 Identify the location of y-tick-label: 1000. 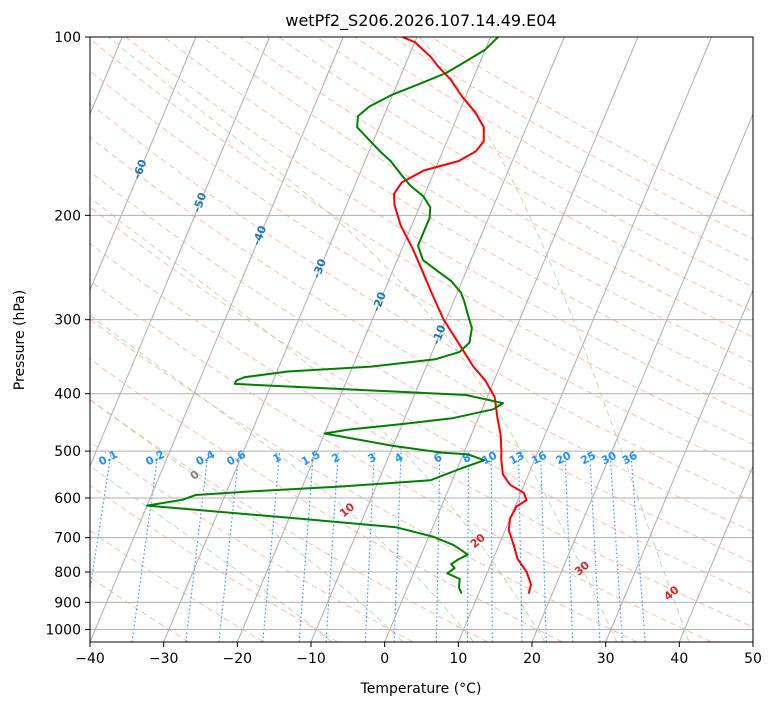
(63, 630).